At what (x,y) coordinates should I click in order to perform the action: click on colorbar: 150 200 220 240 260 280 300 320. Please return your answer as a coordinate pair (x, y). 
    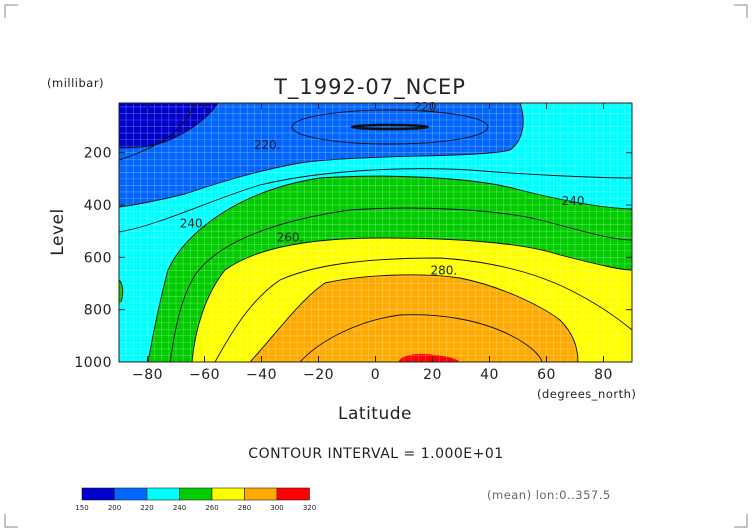
    Looking at the image, I should click on (195, 499).